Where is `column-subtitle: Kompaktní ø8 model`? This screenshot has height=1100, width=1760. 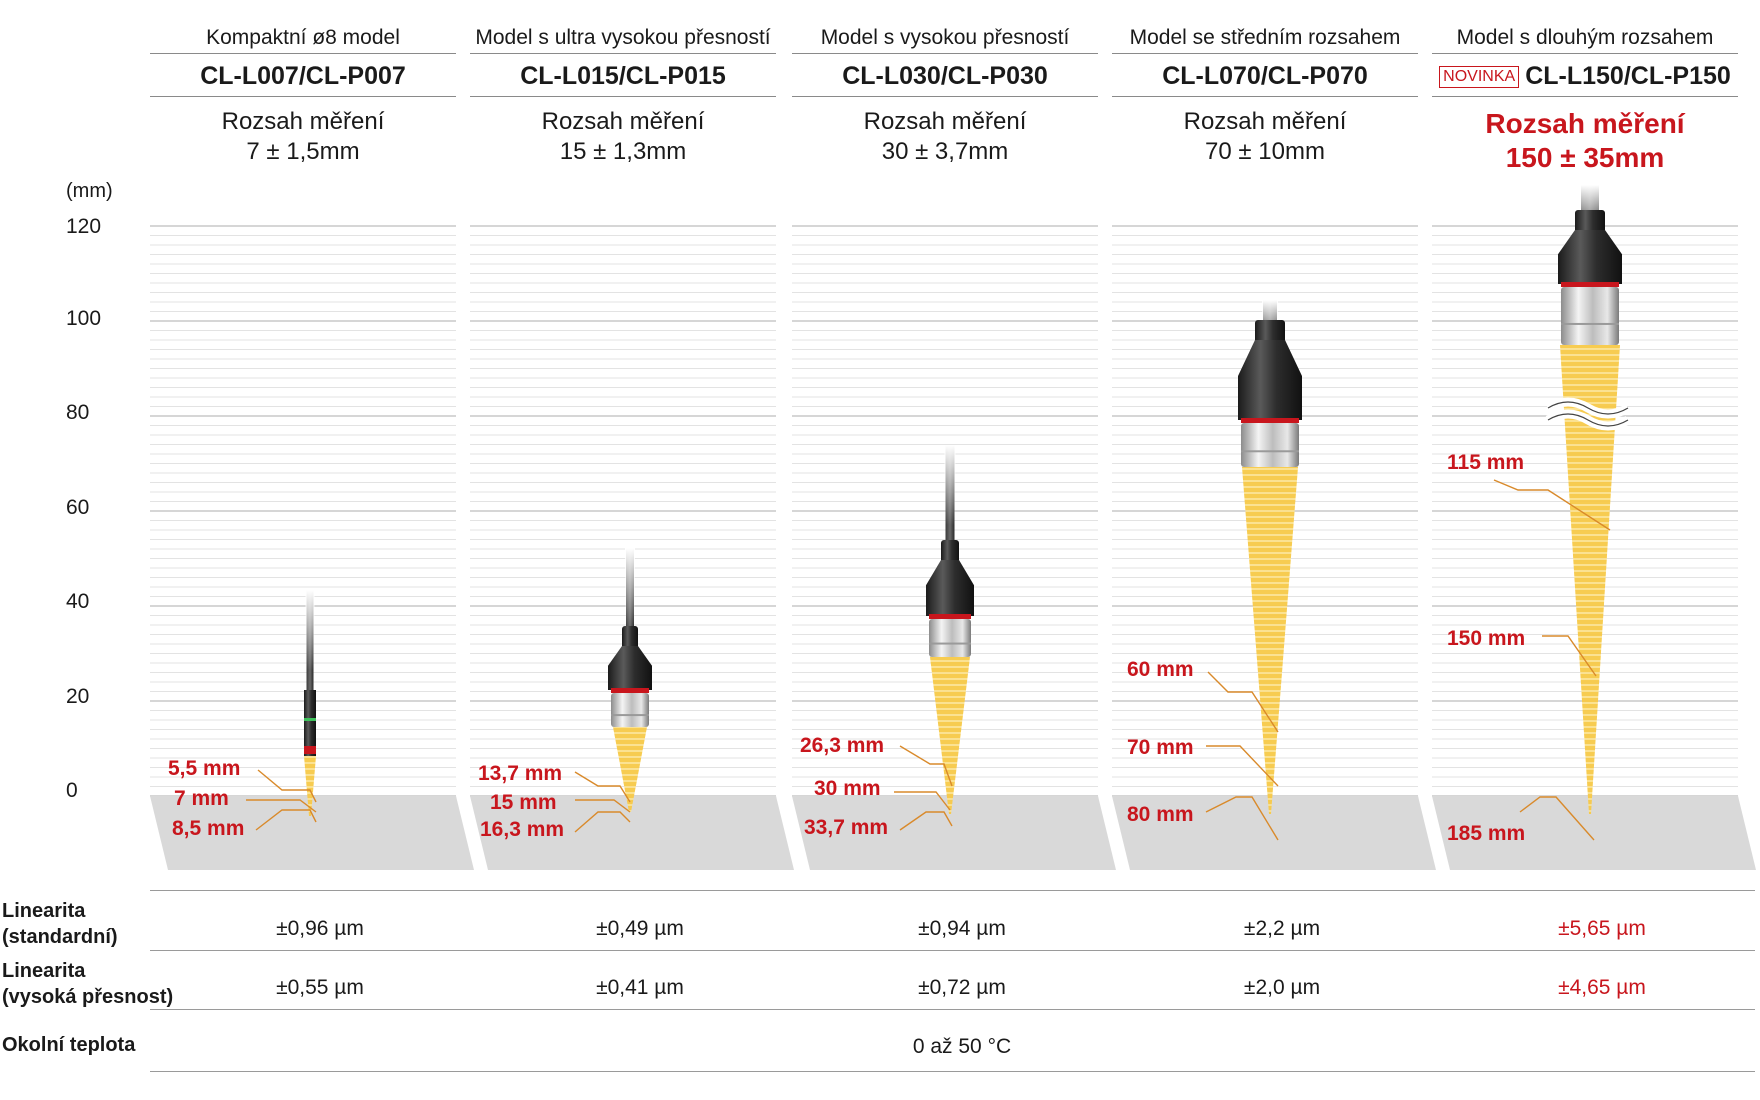 column-subtitle: Kompaktní ø8 model is located at coordinates (303, 38).